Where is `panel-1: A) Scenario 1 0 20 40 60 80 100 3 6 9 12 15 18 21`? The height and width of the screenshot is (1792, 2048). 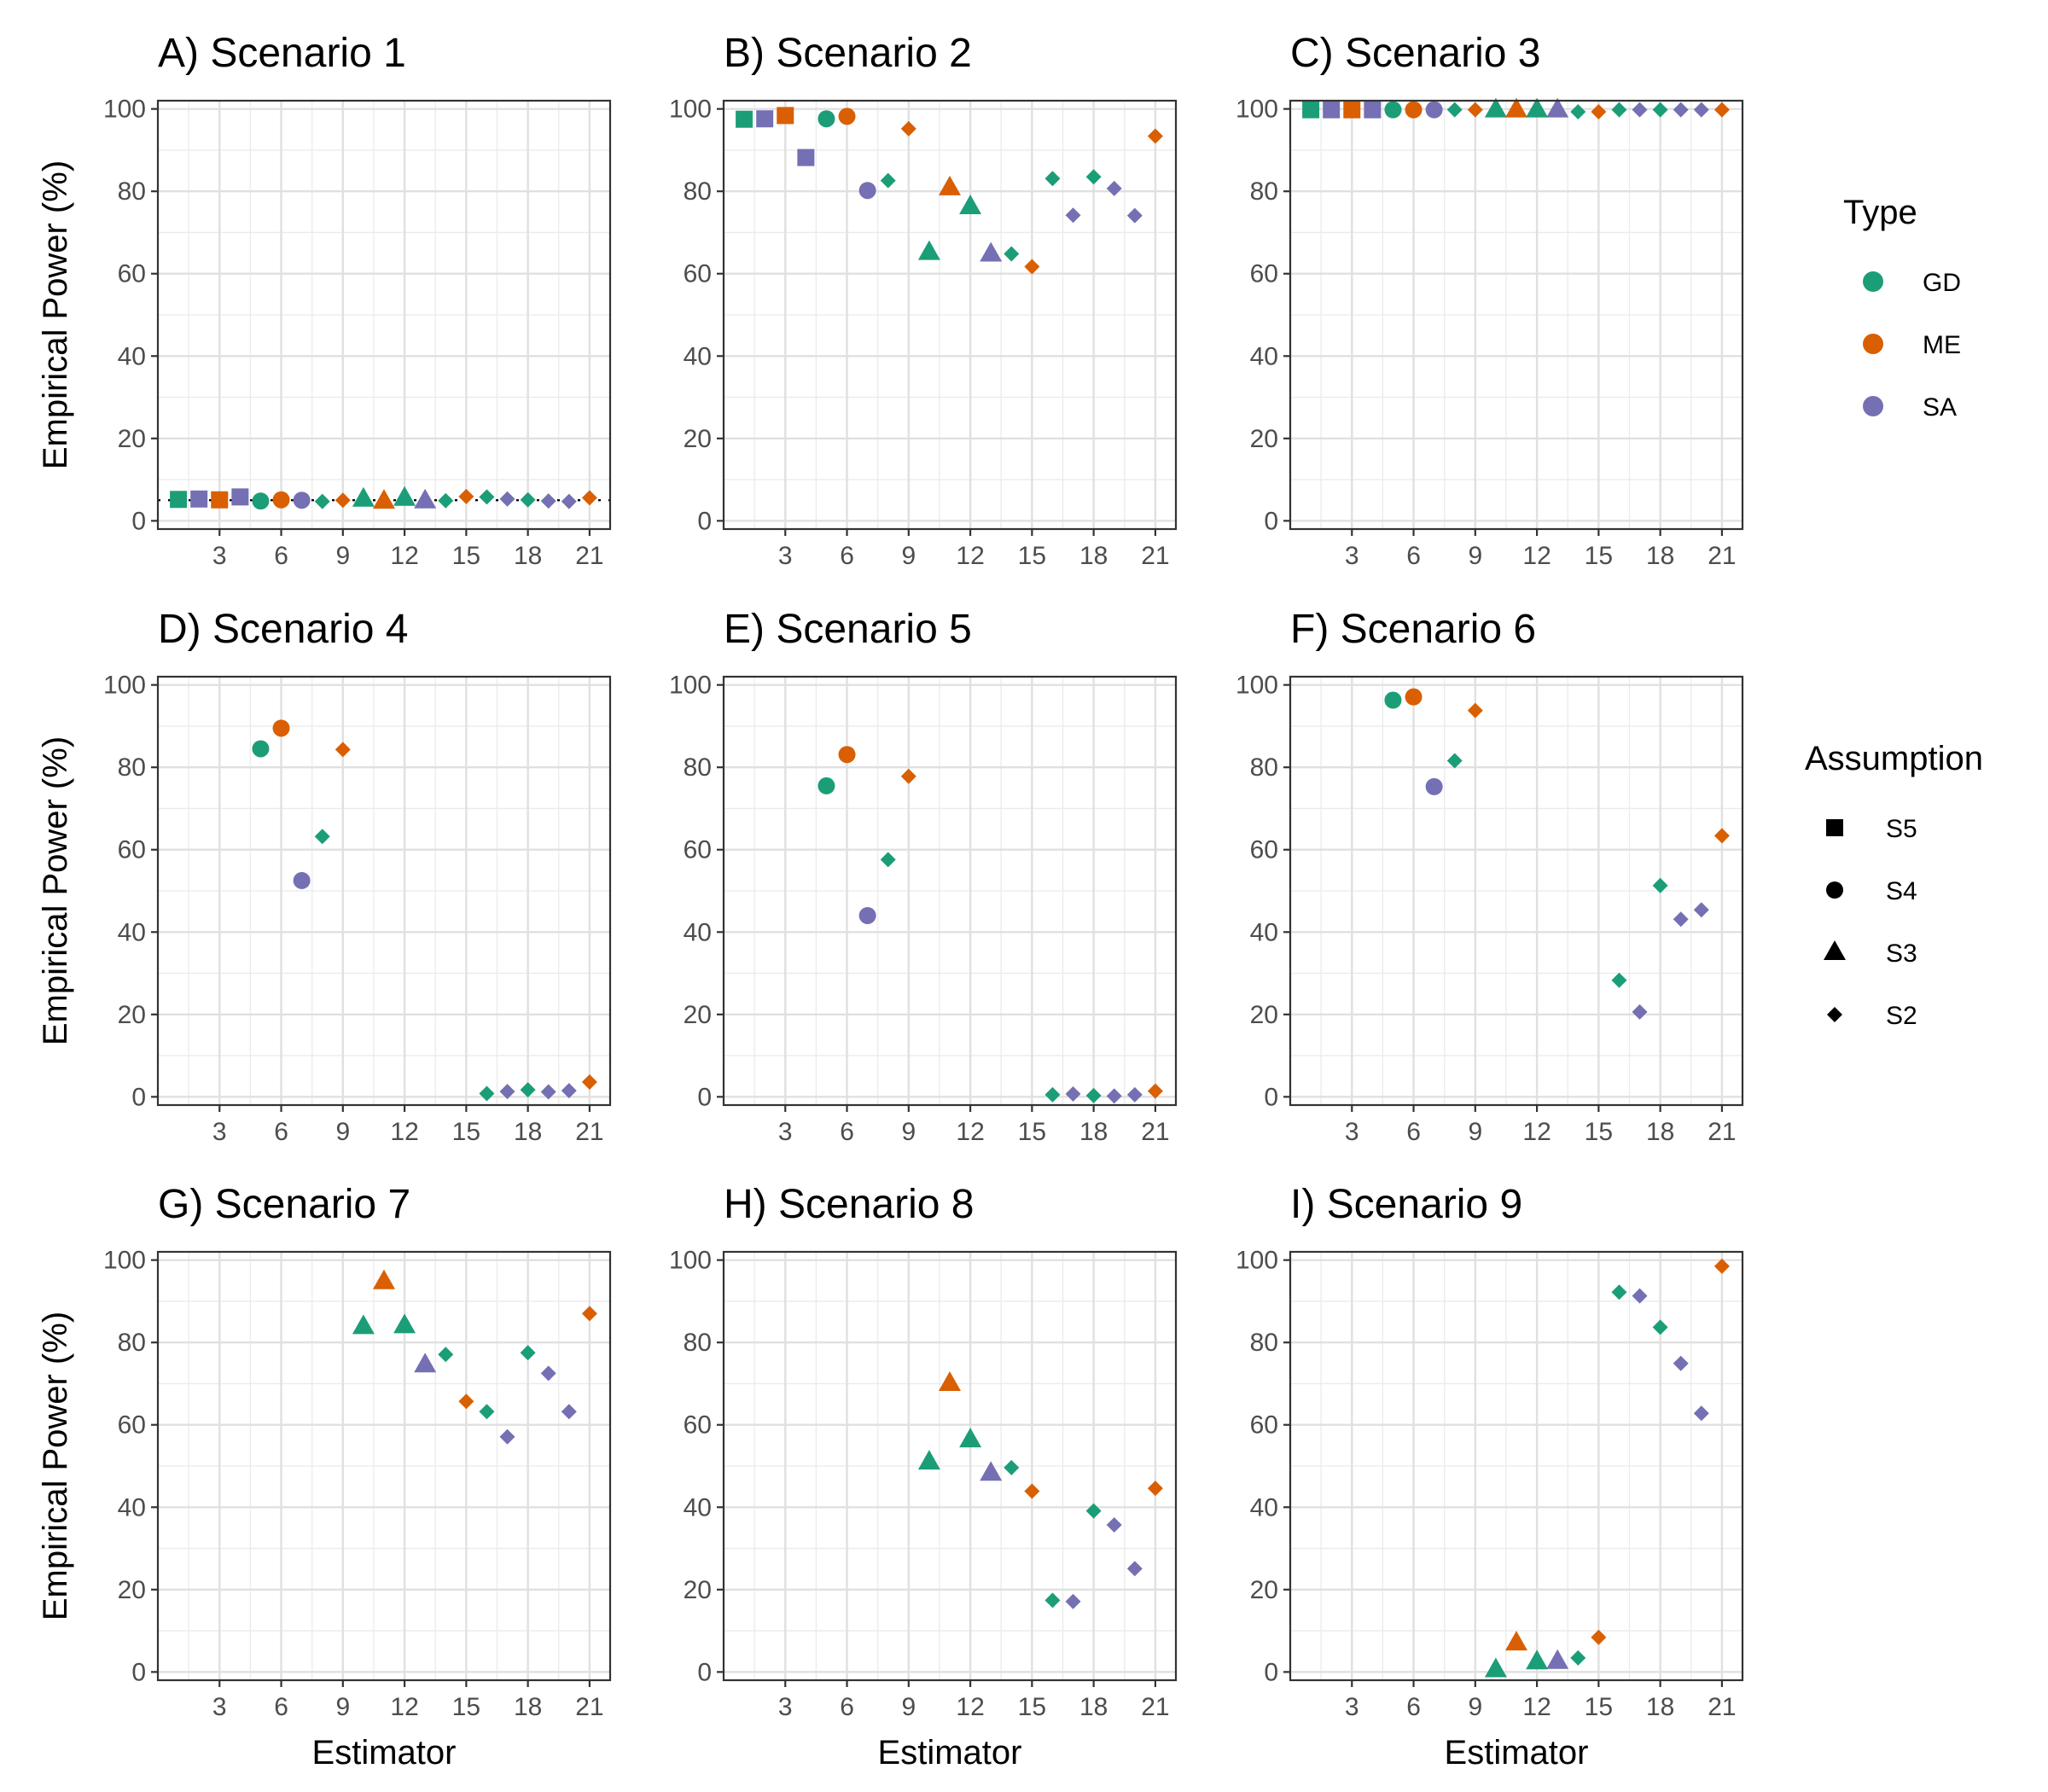 panel-1: A) Scenario 1 0 20 40 60 80 100 3 6 9 12 15 18 21 is located at coordinates (357, 300).